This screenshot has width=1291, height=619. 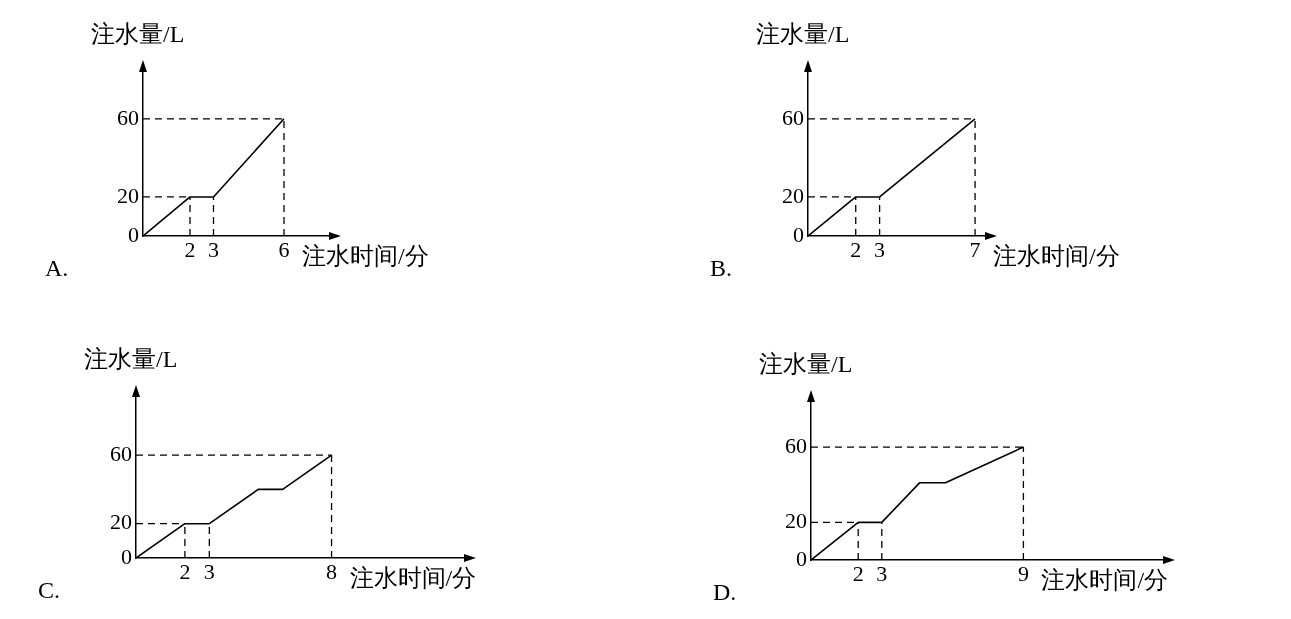 What do you see at coordinates (975, 249) in the screenshot?
I see `x-tick-label: 7` at bounding box center [975, 249].